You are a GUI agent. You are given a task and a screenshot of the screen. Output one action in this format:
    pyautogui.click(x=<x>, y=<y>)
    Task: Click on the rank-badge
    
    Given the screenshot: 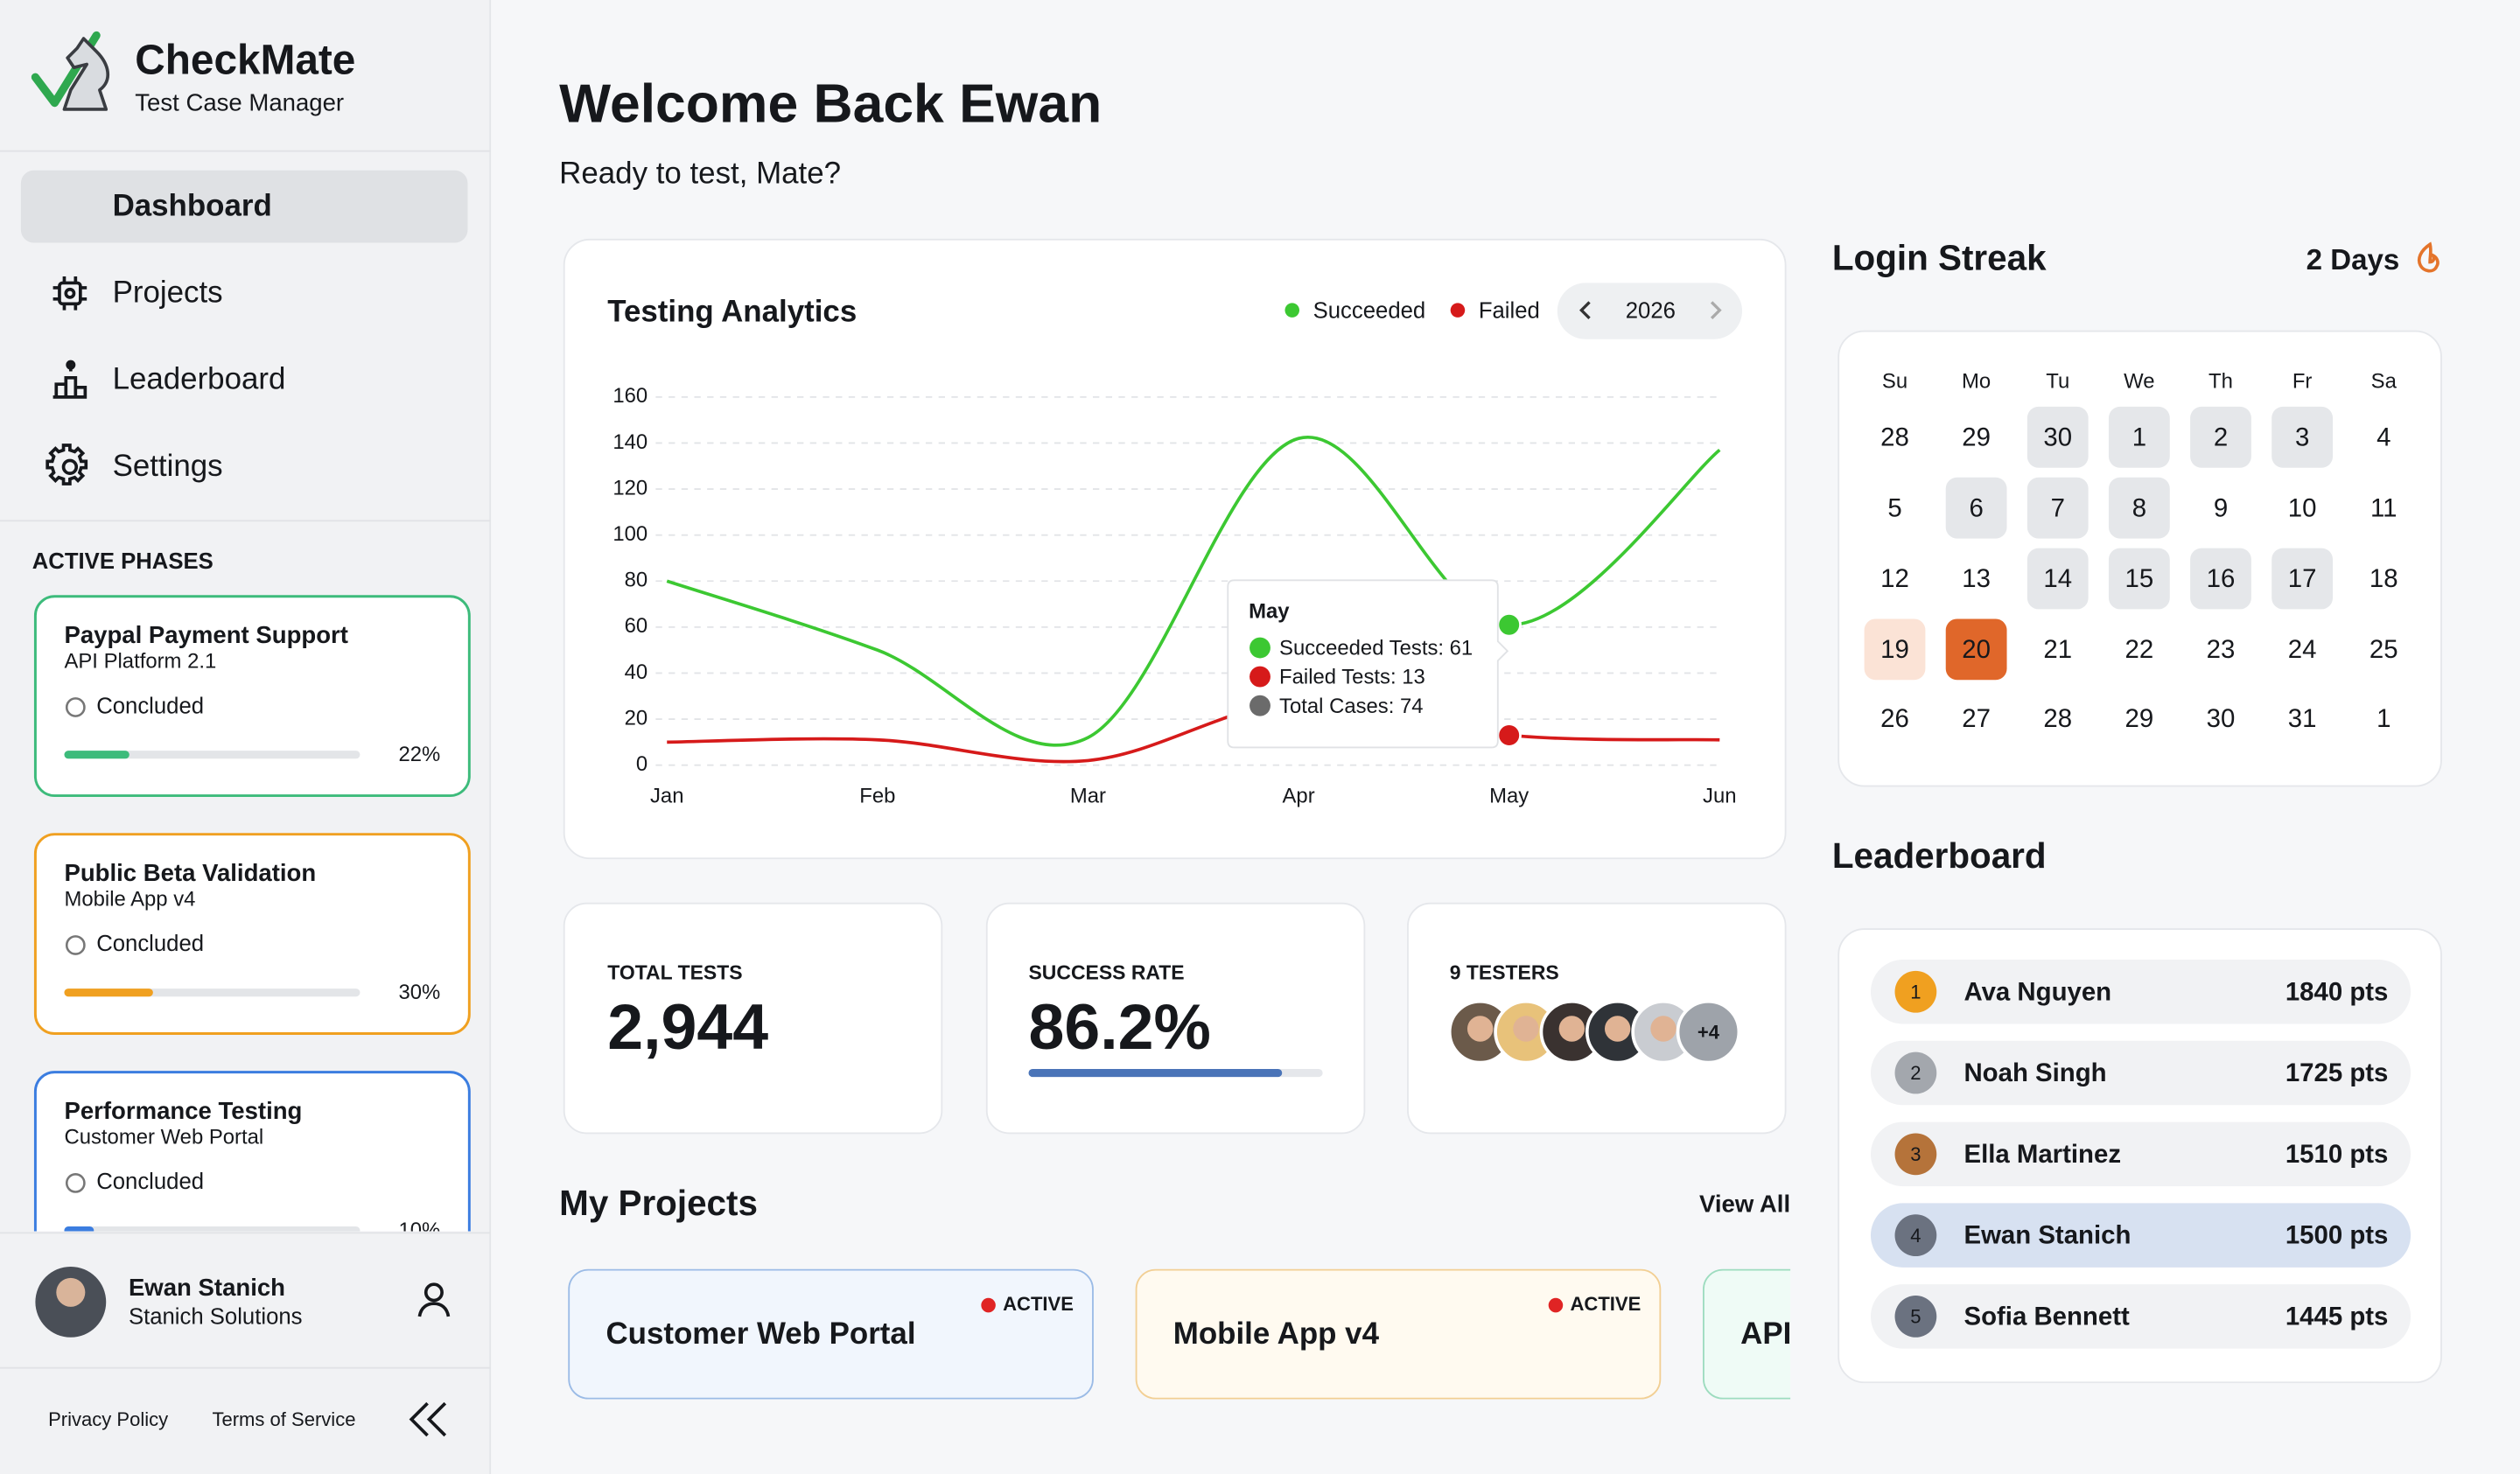 What is the action you would take?
    pyautogui.click(x=1915, y=1235)
    